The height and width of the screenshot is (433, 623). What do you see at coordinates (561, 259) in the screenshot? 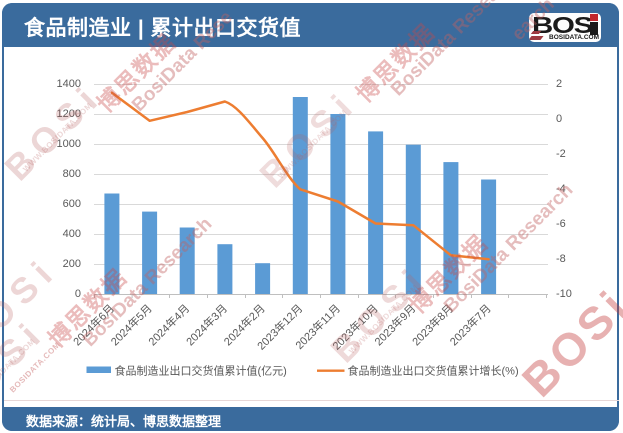
I see `svg-text: -8` at bounding box center [561, 259].